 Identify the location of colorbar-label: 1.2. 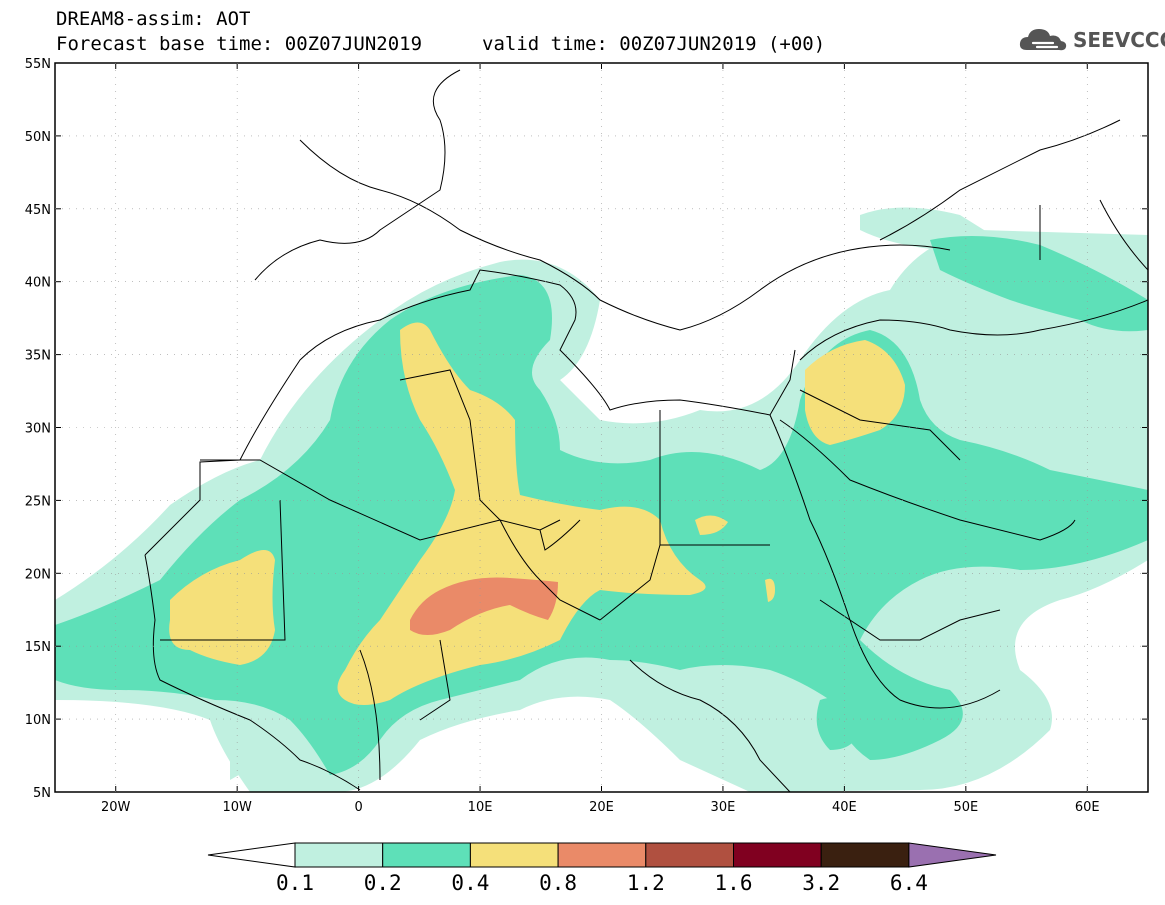
(646, 883).